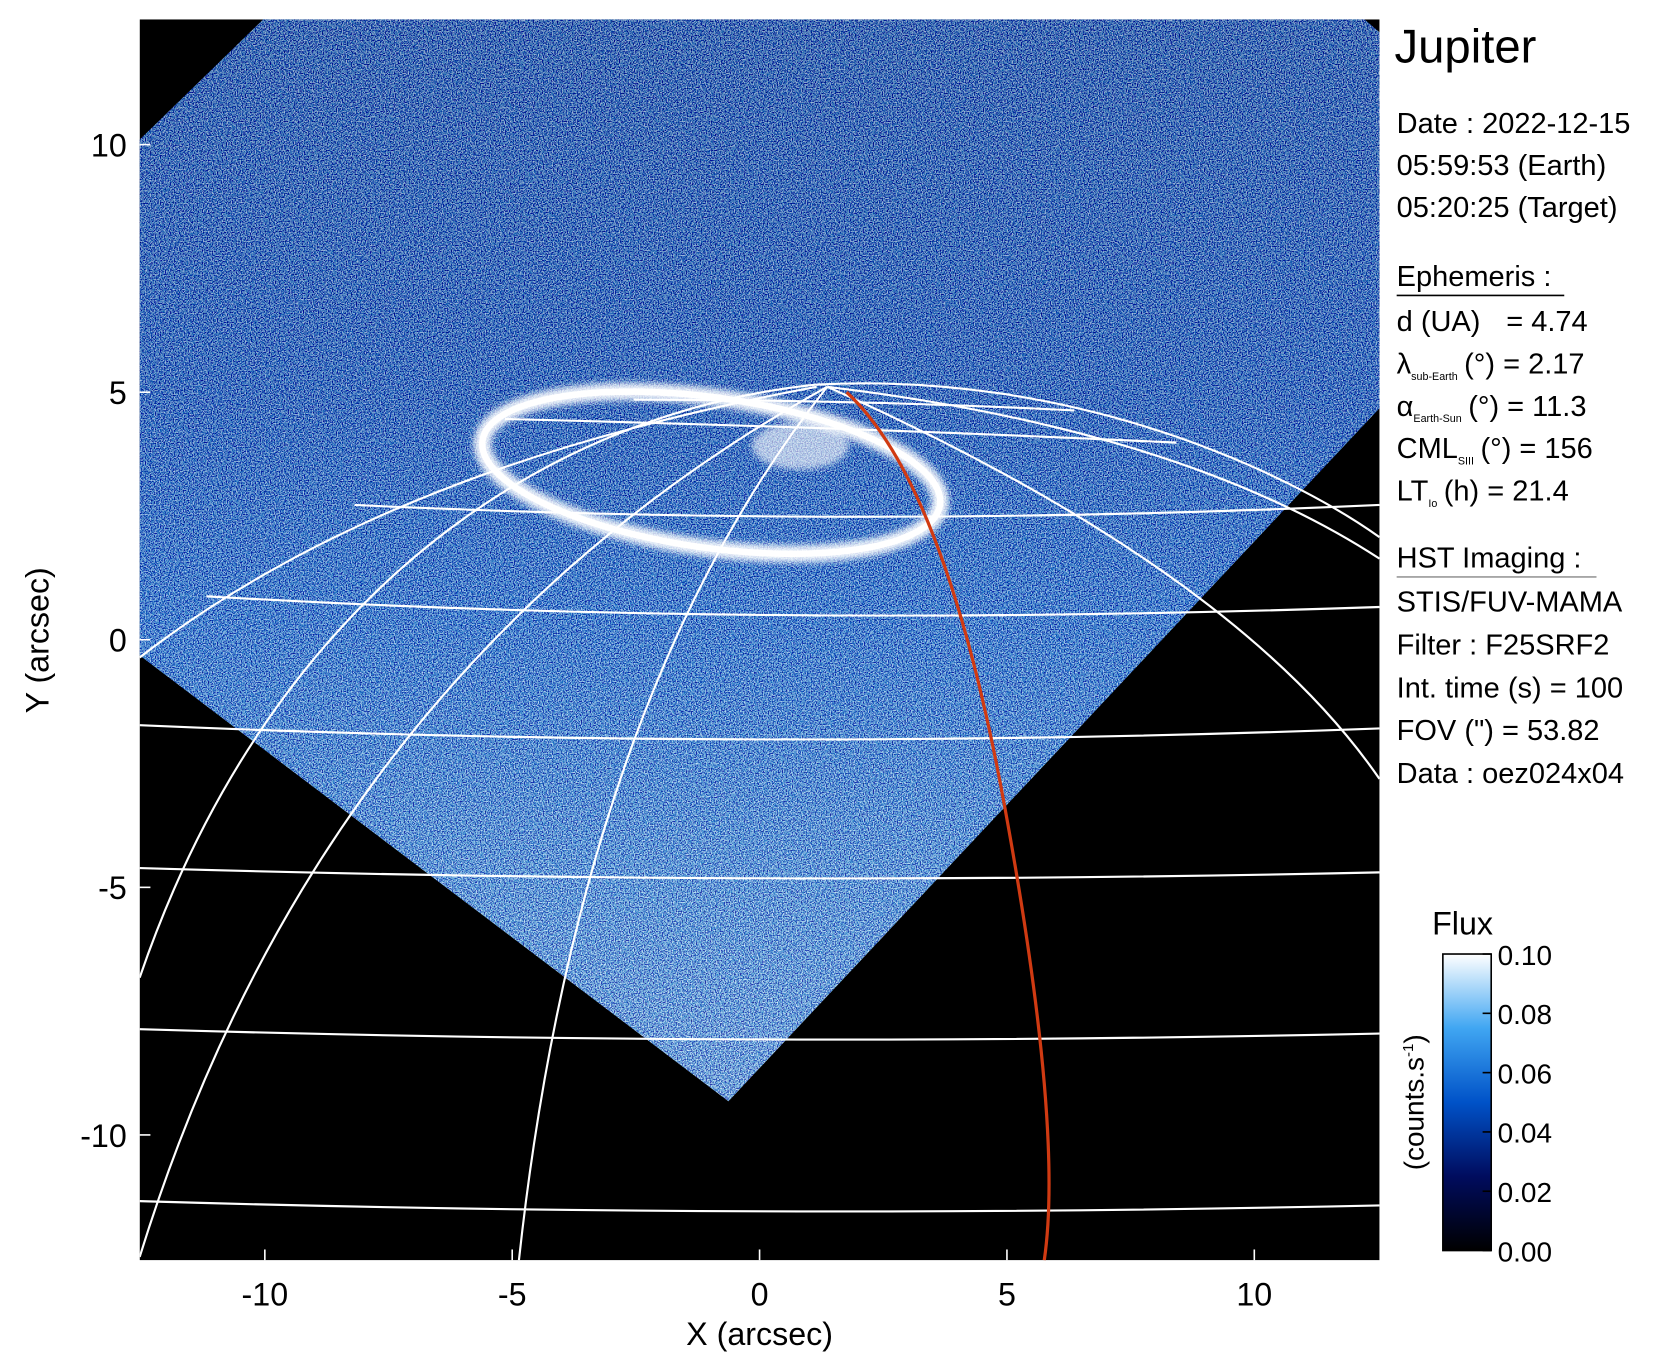  I want to click on value-text: = 4.74, so click(1546, 322).